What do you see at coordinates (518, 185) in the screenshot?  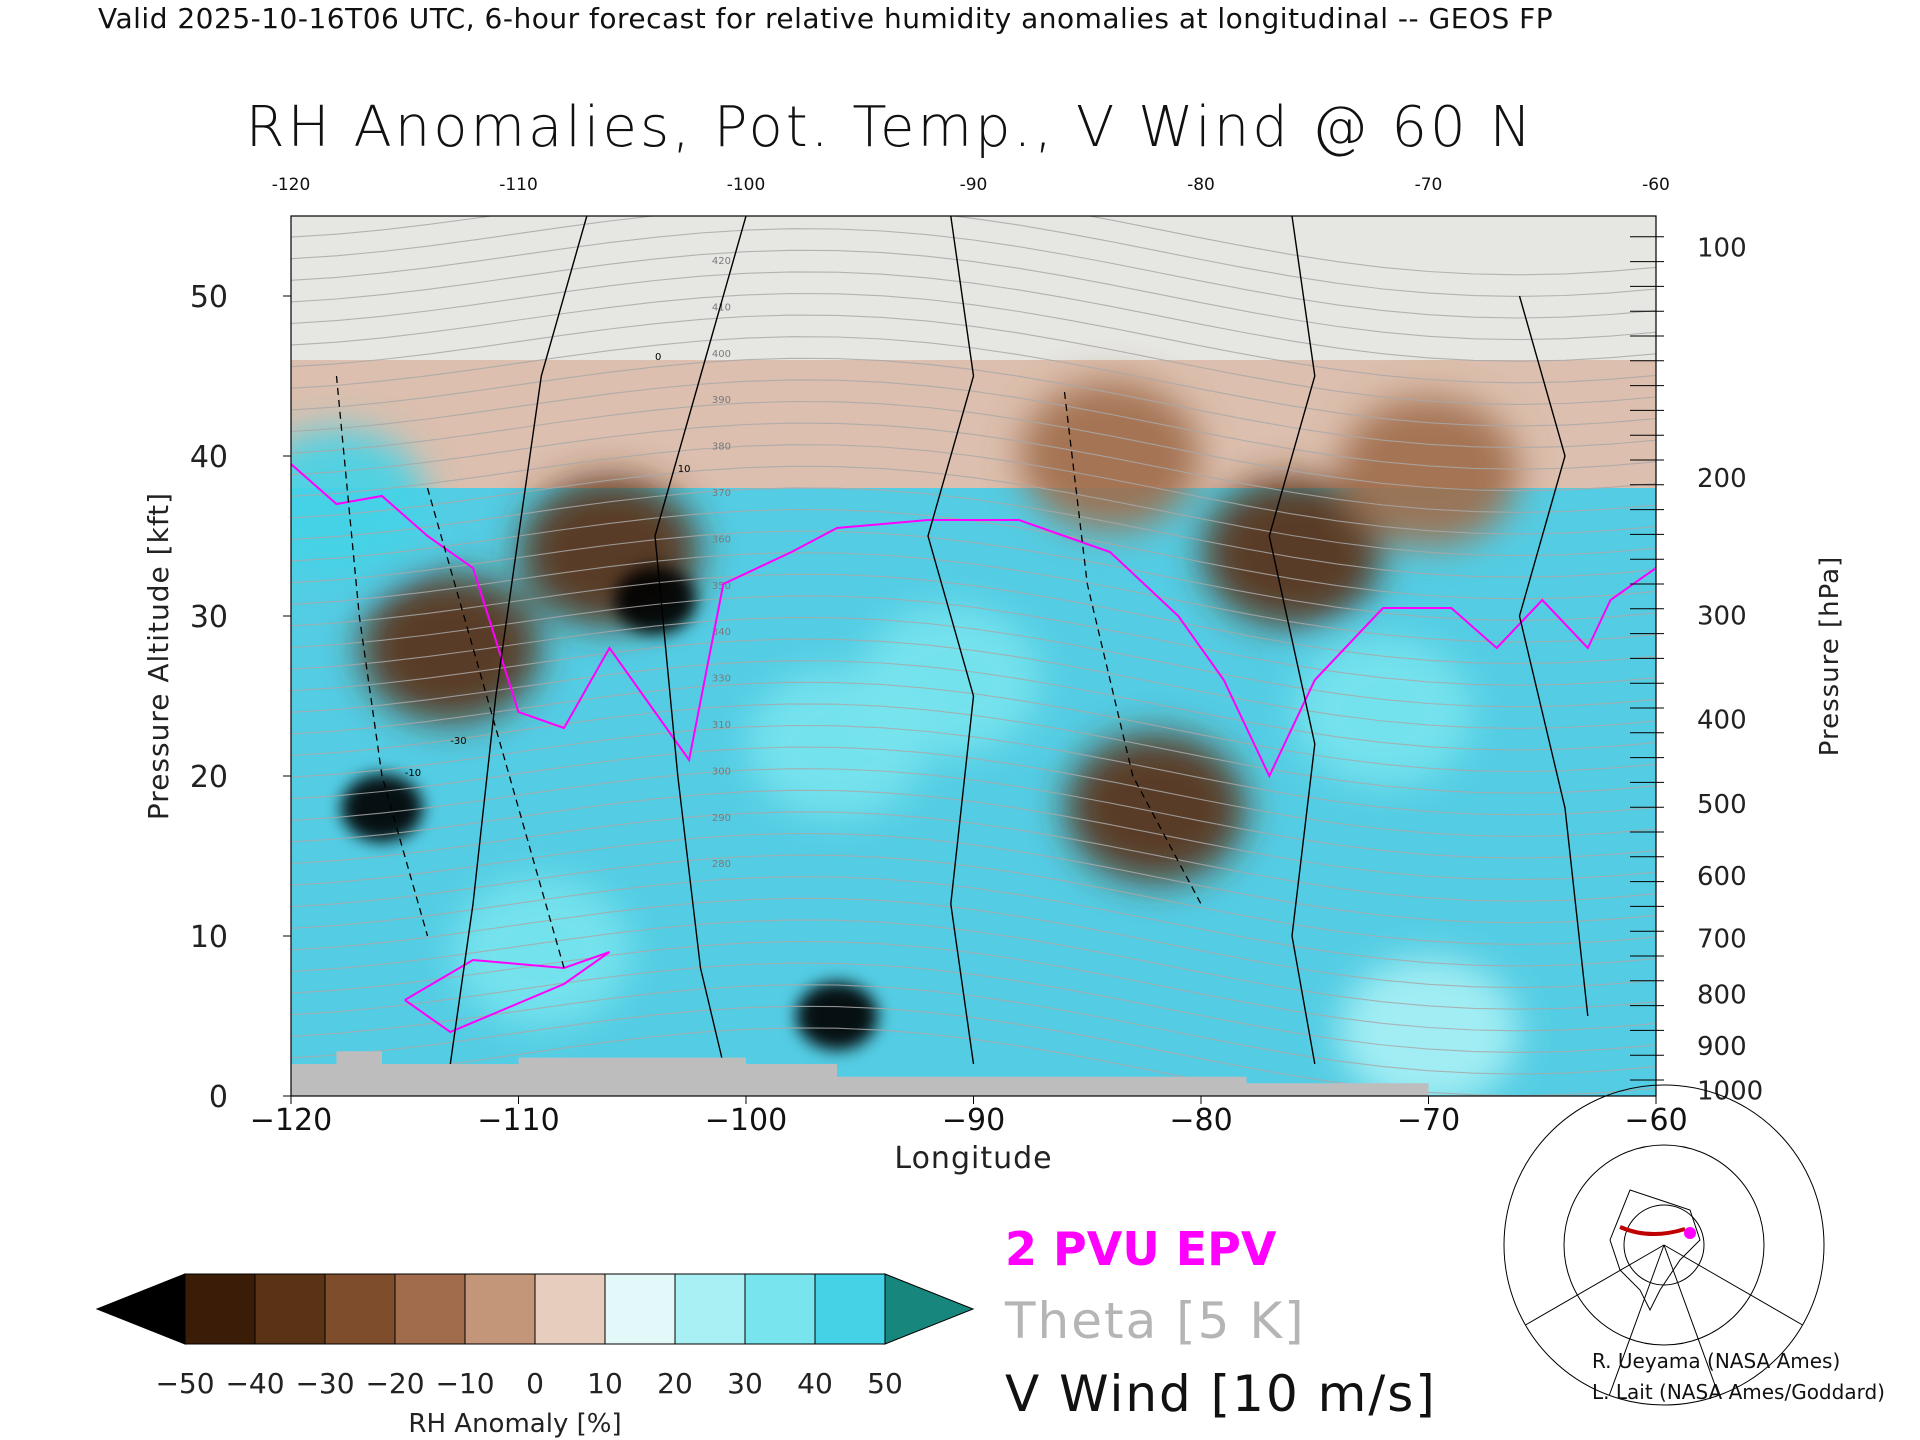 I see `x-top-tick-label: -110` at bounding box center [518, 185].